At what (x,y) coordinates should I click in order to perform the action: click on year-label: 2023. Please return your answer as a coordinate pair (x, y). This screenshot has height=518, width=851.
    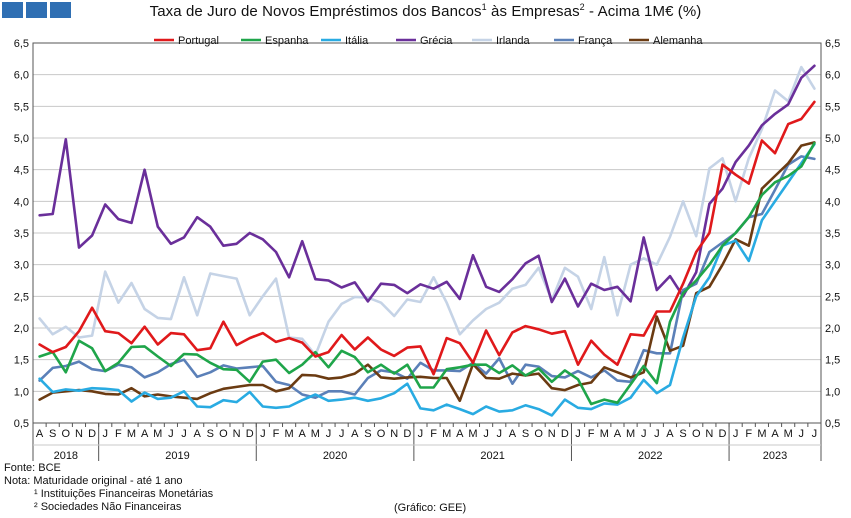
    Looking at the image, I should click on (775, 456).